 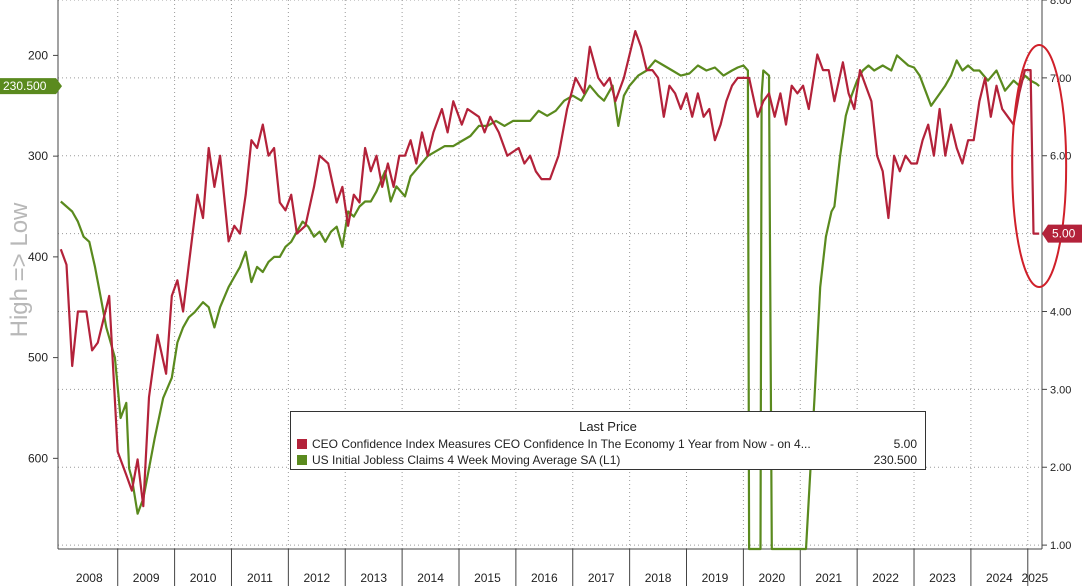 I want to click on x-tick-label: 2023, so click(x=942, y=578).